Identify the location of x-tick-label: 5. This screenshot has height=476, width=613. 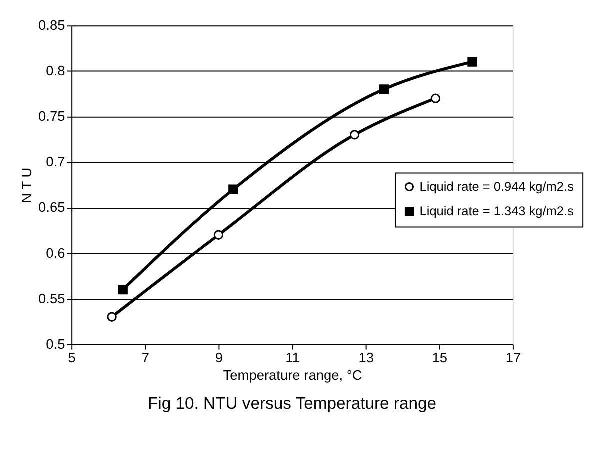
(72, 358).